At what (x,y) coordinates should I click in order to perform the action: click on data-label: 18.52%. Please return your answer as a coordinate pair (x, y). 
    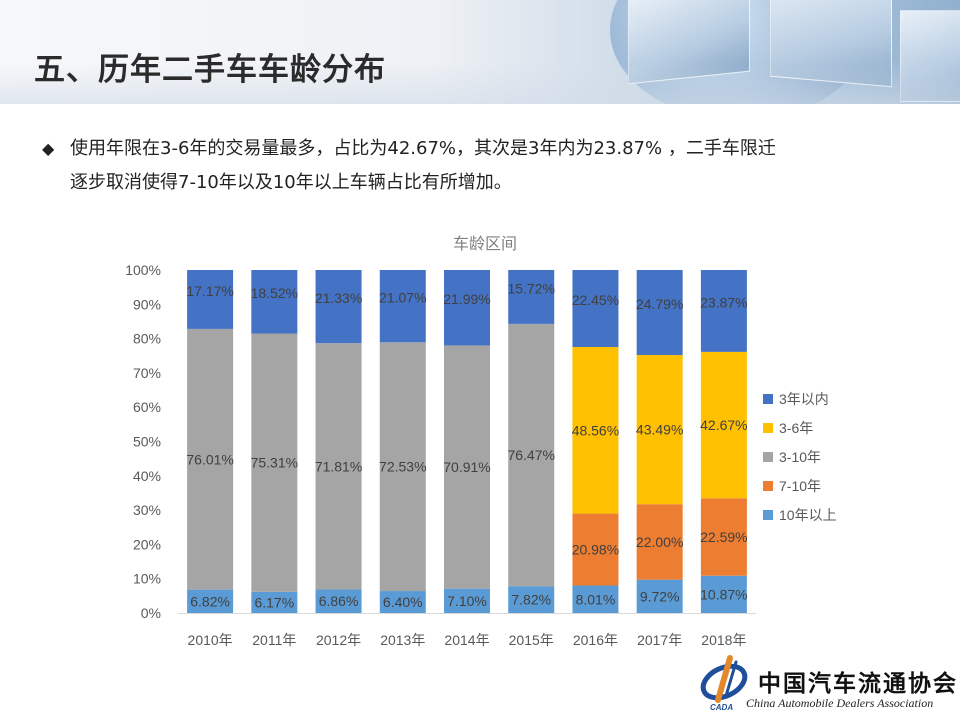
    Looking at the image, I should click on (274, 293).